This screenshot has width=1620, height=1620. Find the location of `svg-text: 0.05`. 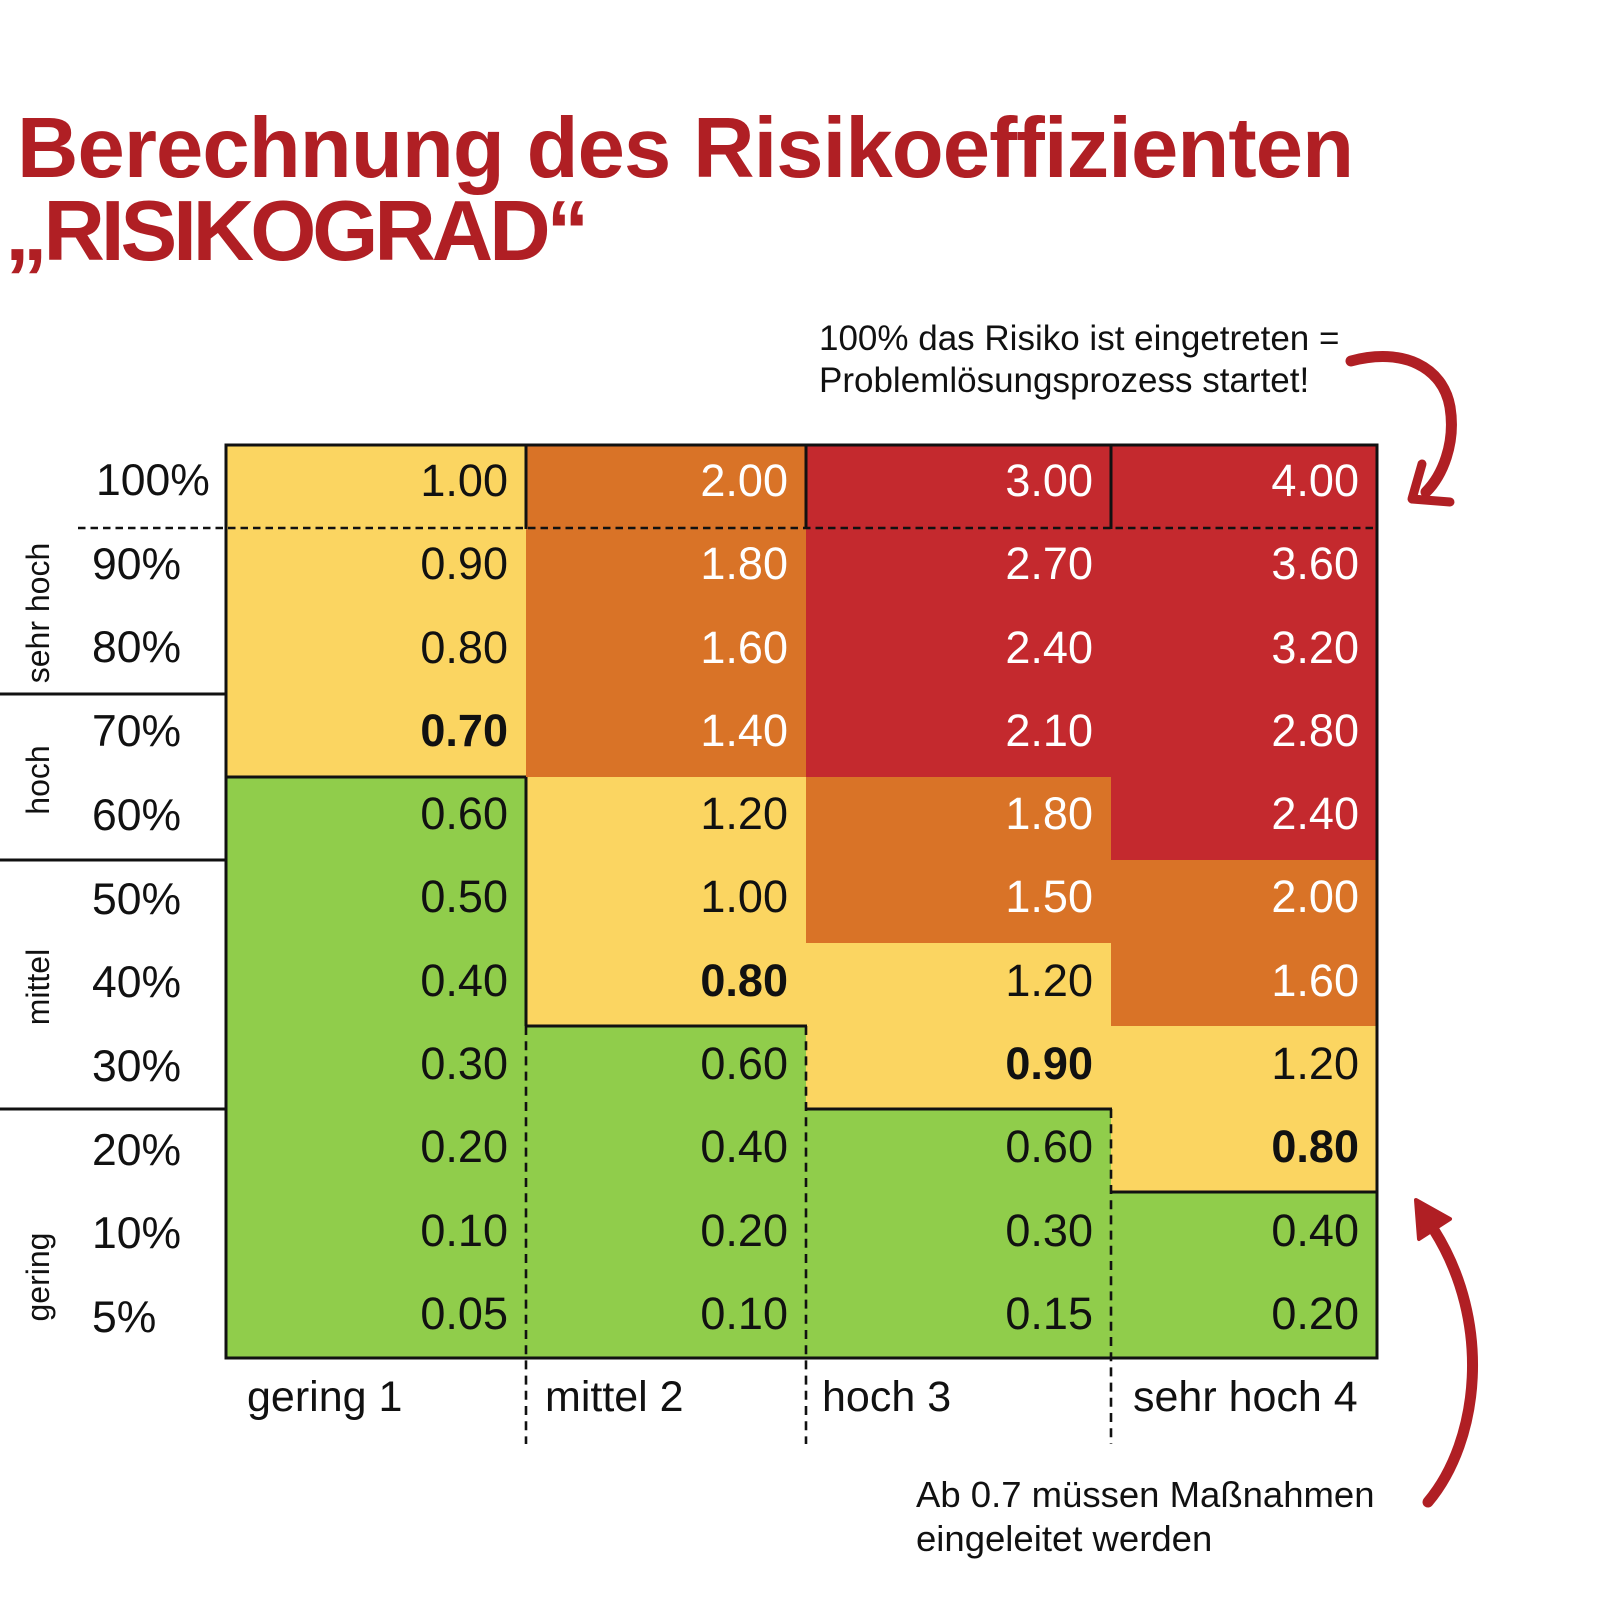

svg-text: 0.05 is located at coordinates (464, 1313).